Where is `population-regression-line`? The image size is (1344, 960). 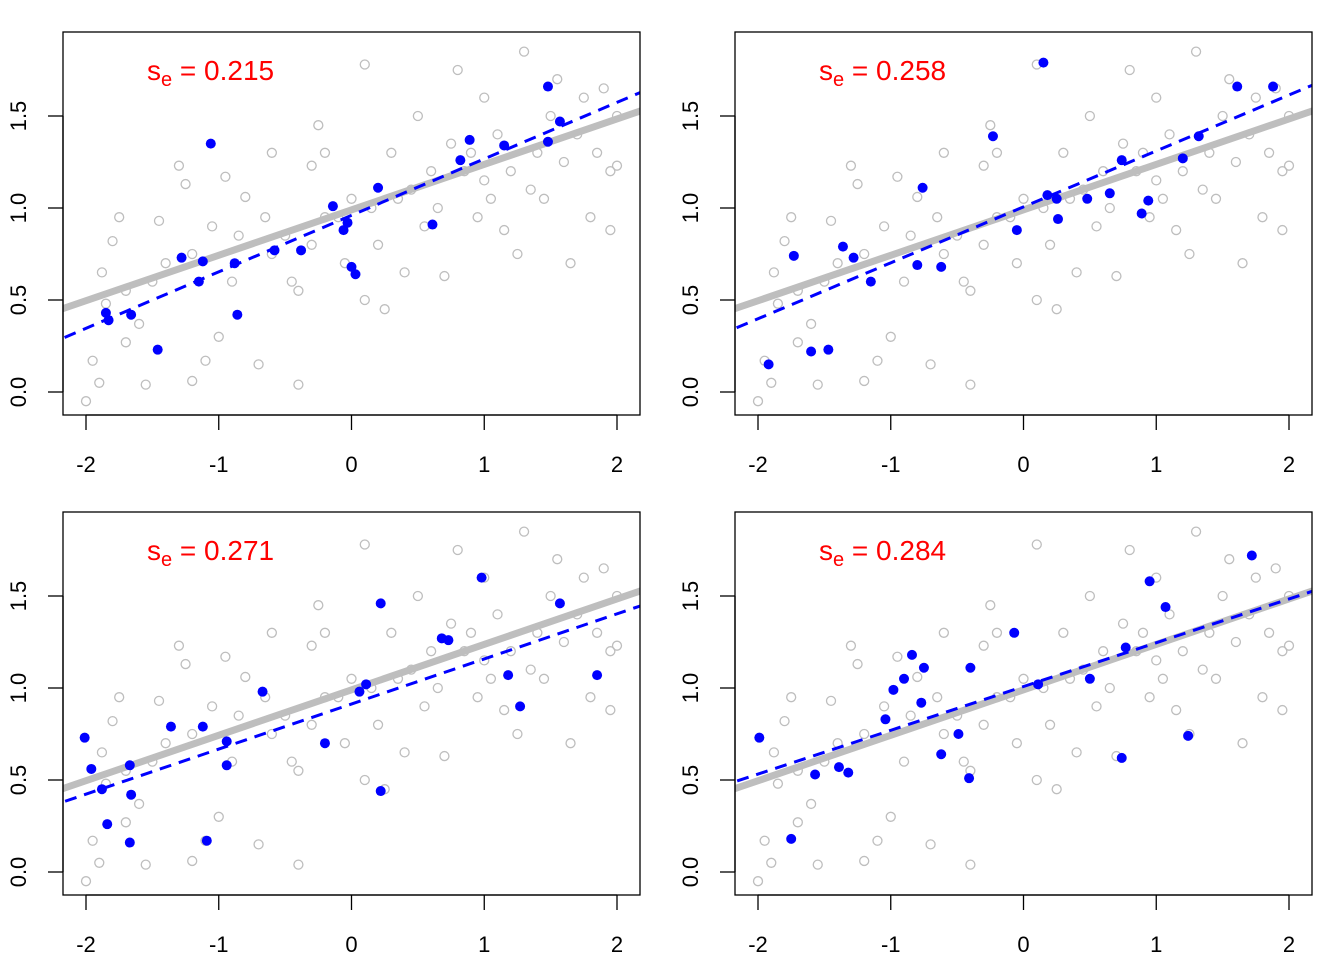
population-regression-line is located at coordinates (1023, 210).